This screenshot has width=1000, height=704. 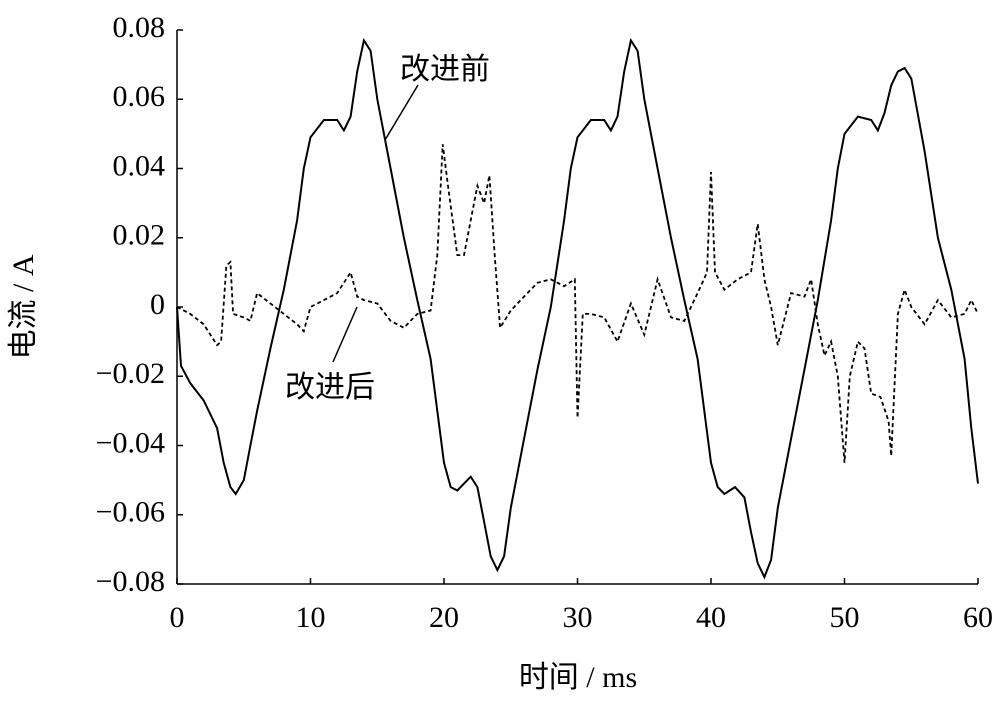 What do you see at coordinates (978, 617) in the screenshot?
I see `x-tick-label: 60` at bounding box center [978, 617].